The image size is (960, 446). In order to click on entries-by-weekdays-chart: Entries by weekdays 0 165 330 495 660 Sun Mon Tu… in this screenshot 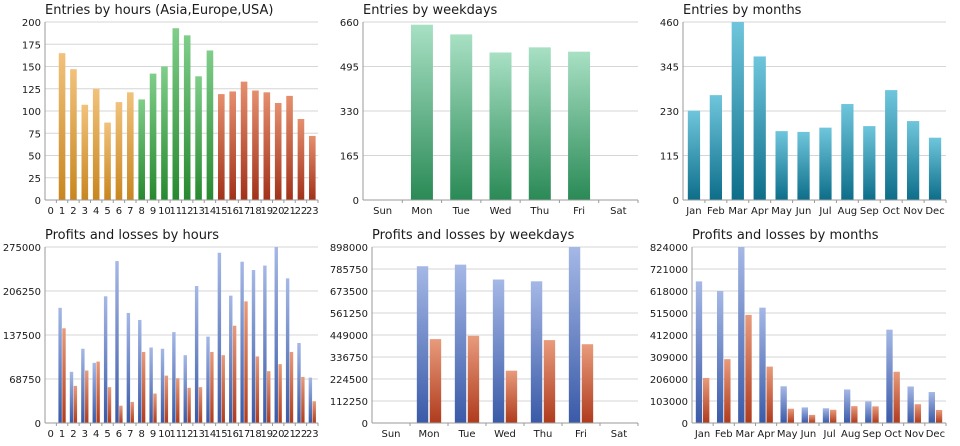, I will do `click(489, 110)`.